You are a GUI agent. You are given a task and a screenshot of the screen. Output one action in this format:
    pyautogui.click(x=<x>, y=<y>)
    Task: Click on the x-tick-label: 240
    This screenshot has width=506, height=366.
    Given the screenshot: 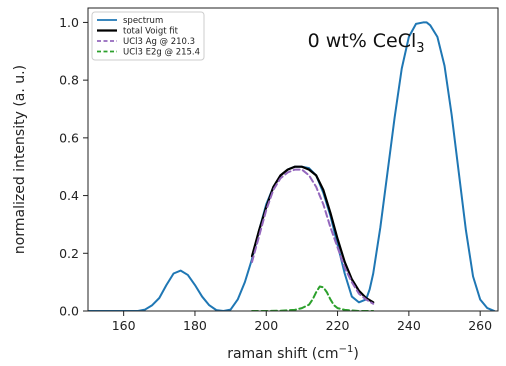 What is the action you would take?
    pyautogui.click(x=409, y=325)
    